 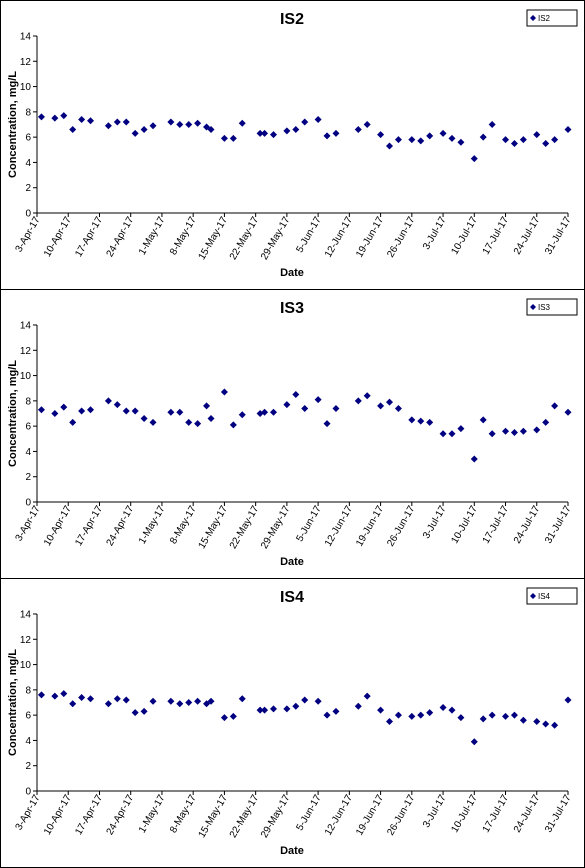 What do you see at coordinates (292, 19) in the screenshot?
I see `chart-title: IS2` at bounding box center [292, 19].